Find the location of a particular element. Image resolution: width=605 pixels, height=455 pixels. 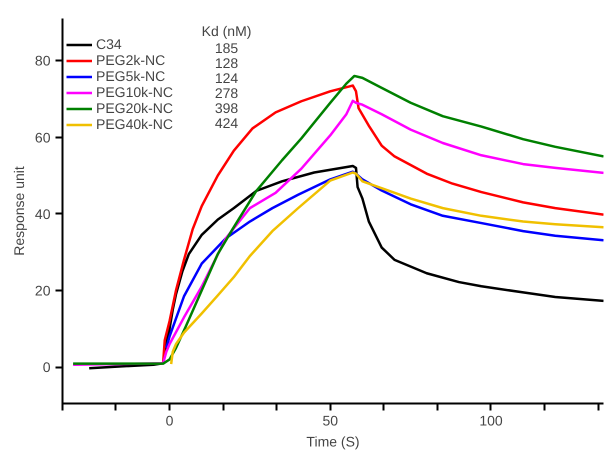

x-tick-label: 50 is located at coordinates (330, 420).